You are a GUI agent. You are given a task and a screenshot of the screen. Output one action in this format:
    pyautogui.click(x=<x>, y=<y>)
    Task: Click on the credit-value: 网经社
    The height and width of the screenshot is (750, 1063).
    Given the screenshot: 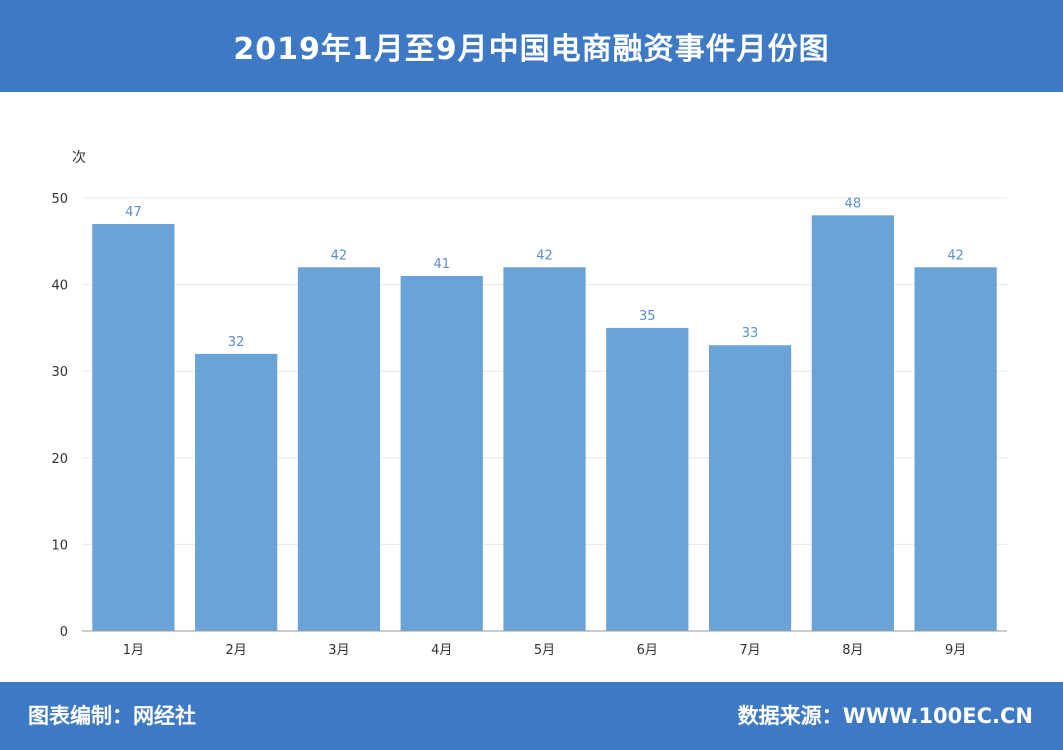 What is the action you would take?
    pyautogui.click(x=164, y=716)
    